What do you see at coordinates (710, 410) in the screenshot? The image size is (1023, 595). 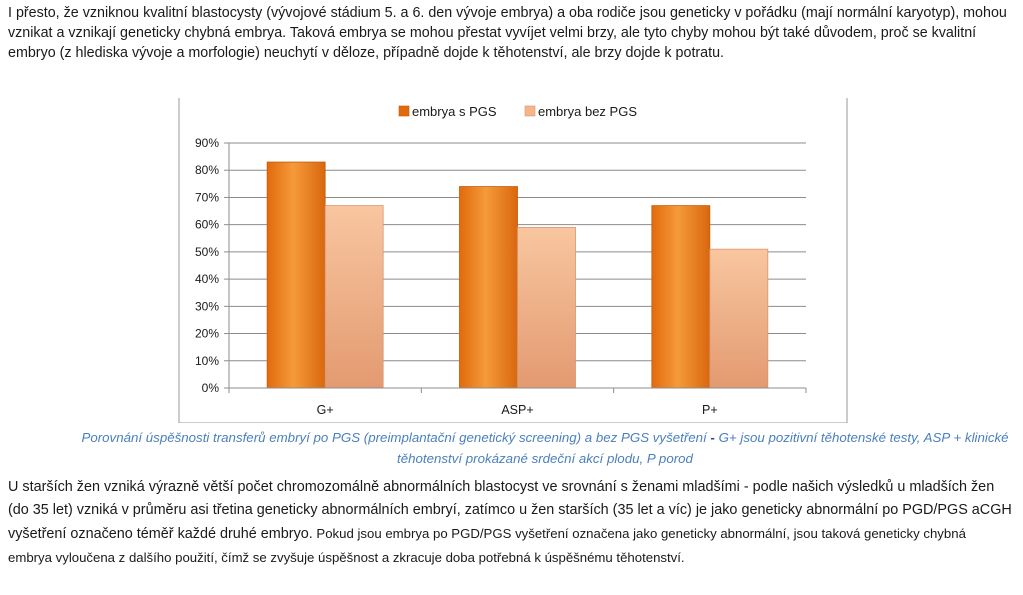 I see `x-tick-label: P+` at bounding box center [710, 410].